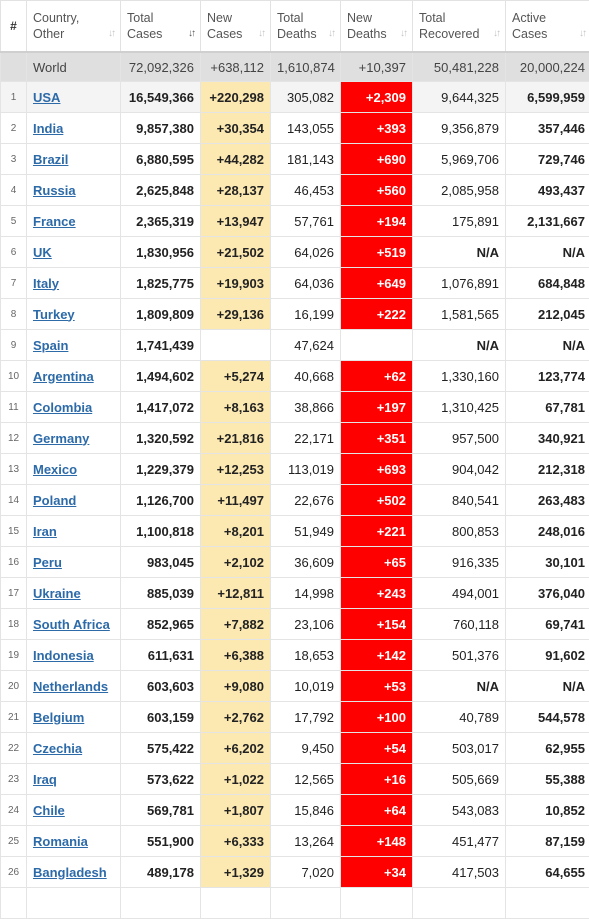 The image size is (589, 919). I want to click on total-recovered-cell: 1,310,425, so click(459, 407).